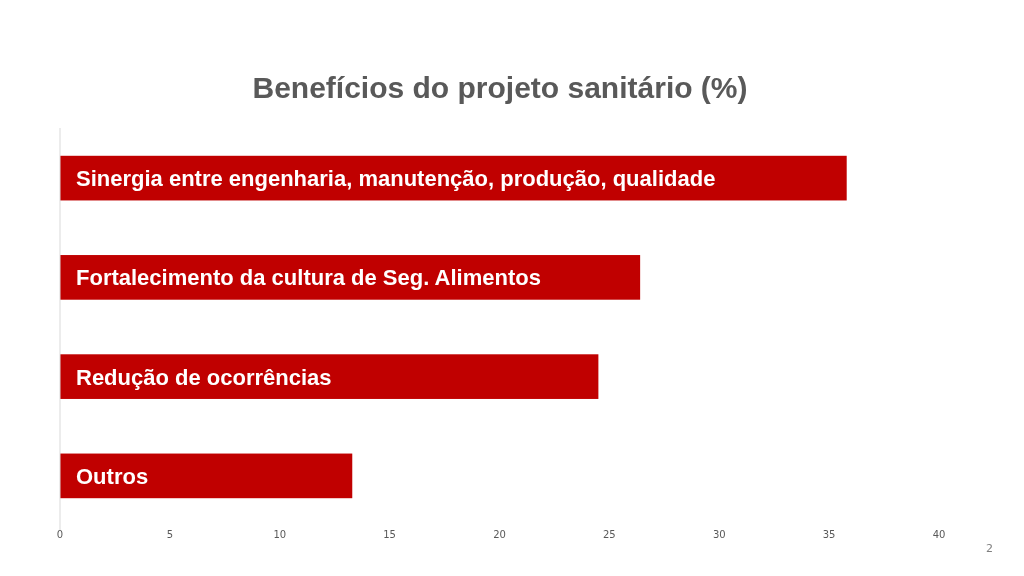 The image size is (1024, 576). Describe the element at coordinates (112, 476) in the screenshot. I see `y-tick-label: Outros` at that location.